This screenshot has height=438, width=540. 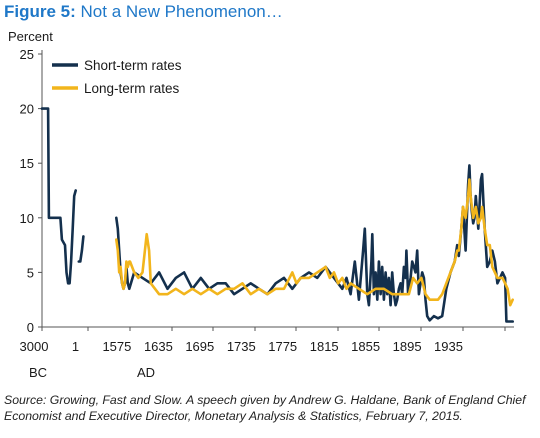 I want to click on y-tick-label: 10, so click(x=27, y=218).